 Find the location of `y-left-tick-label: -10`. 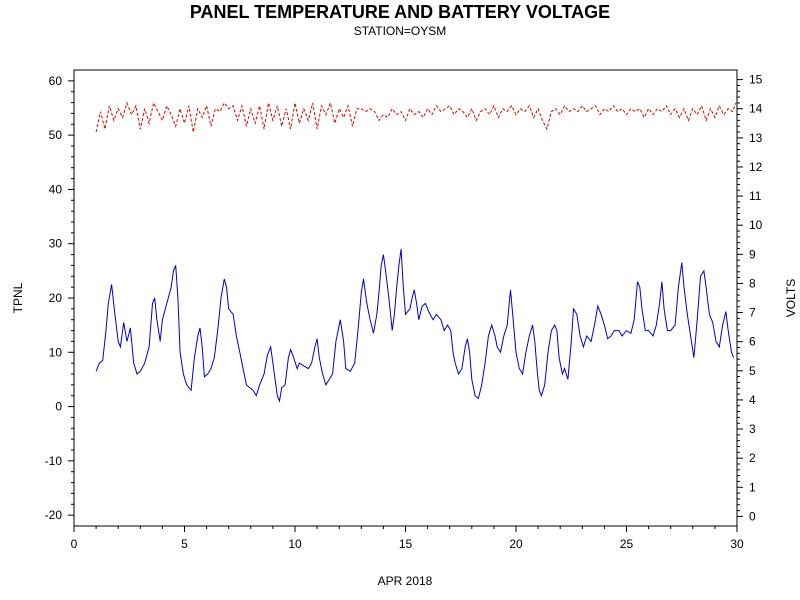

y-left-tick-label: -10 is located at coordinates (54, 461).